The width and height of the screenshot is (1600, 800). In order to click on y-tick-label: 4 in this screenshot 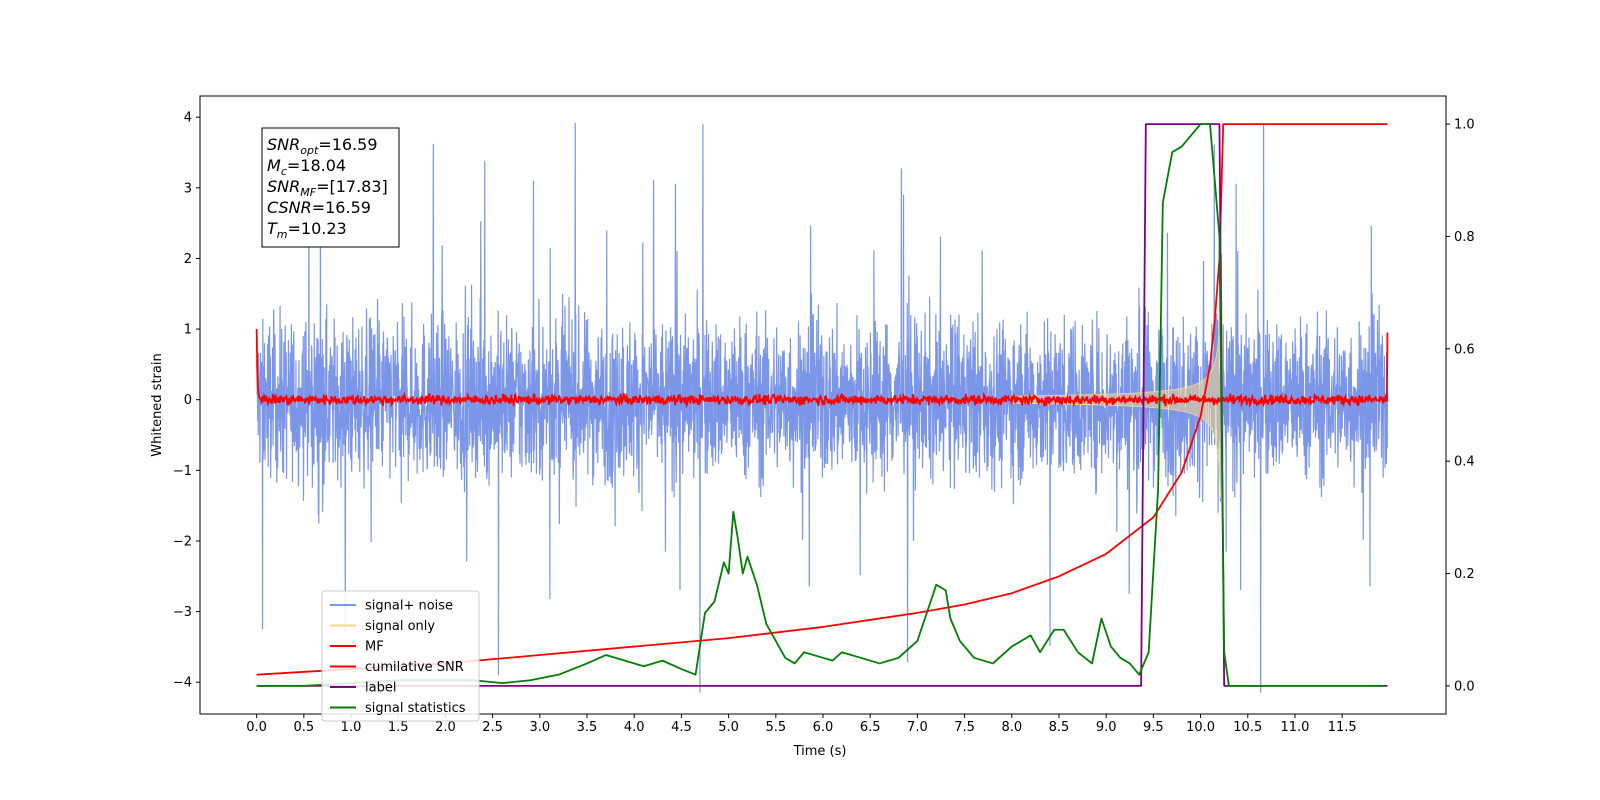, I will do `click(188, 118)`.